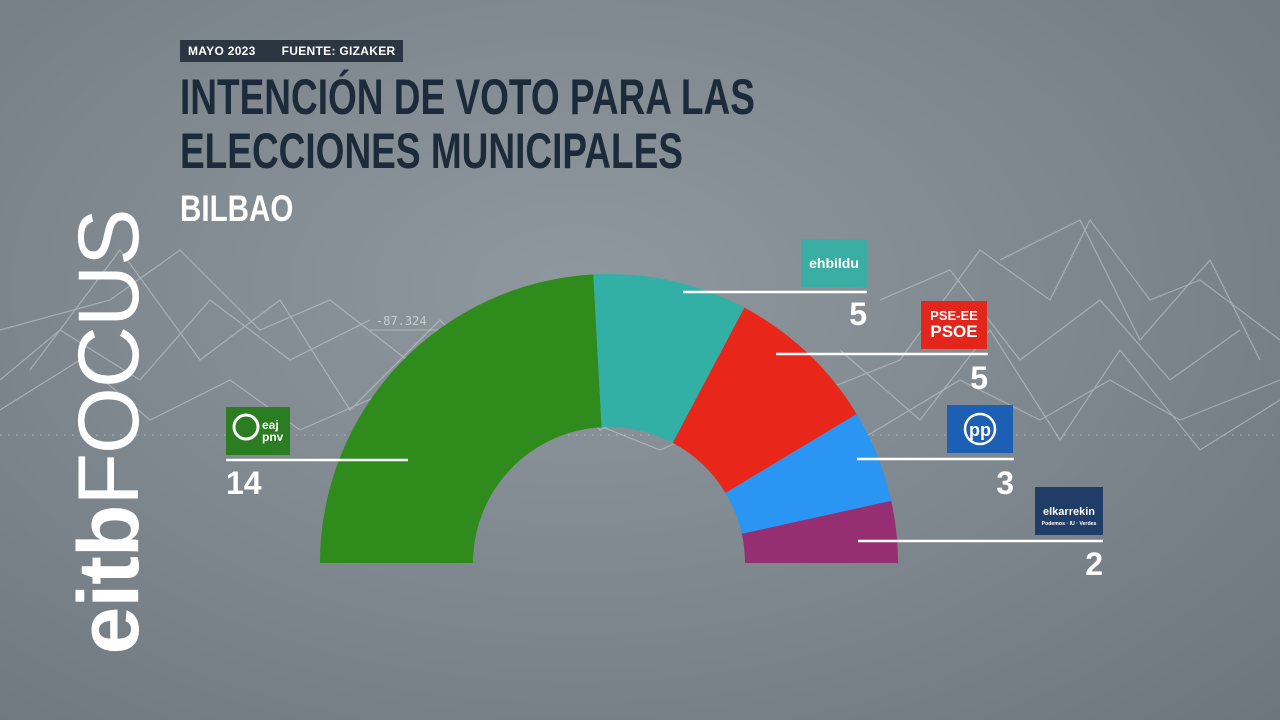 Image resolution: width=1280 pixels, height=720 pixels. Describe the element at coordinates (1005, 483) in the screenshot. I see `seat-count-label: 3` at that location.